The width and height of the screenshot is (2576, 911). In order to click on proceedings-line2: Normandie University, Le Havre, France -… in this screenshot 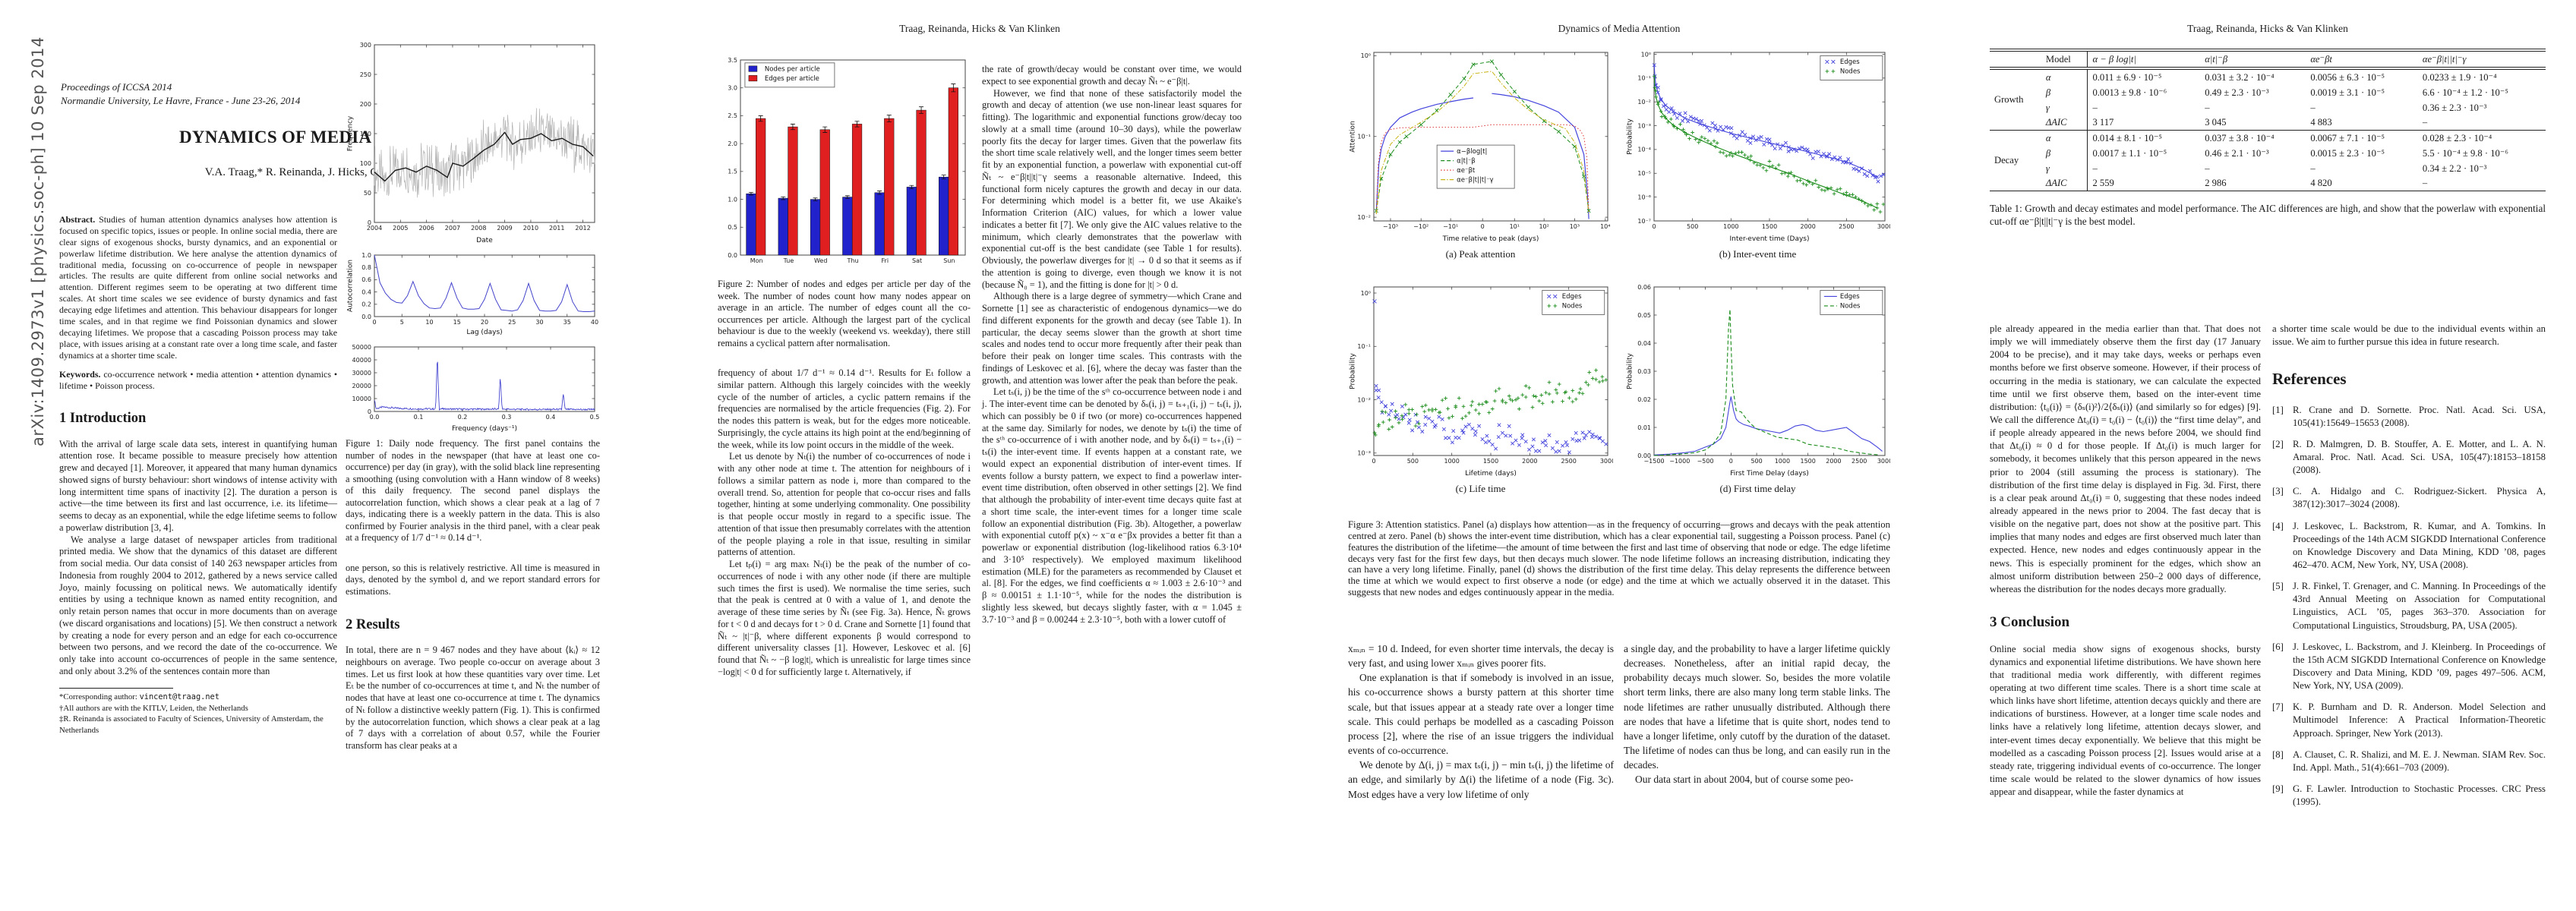, I will do `click(181, 101)`.